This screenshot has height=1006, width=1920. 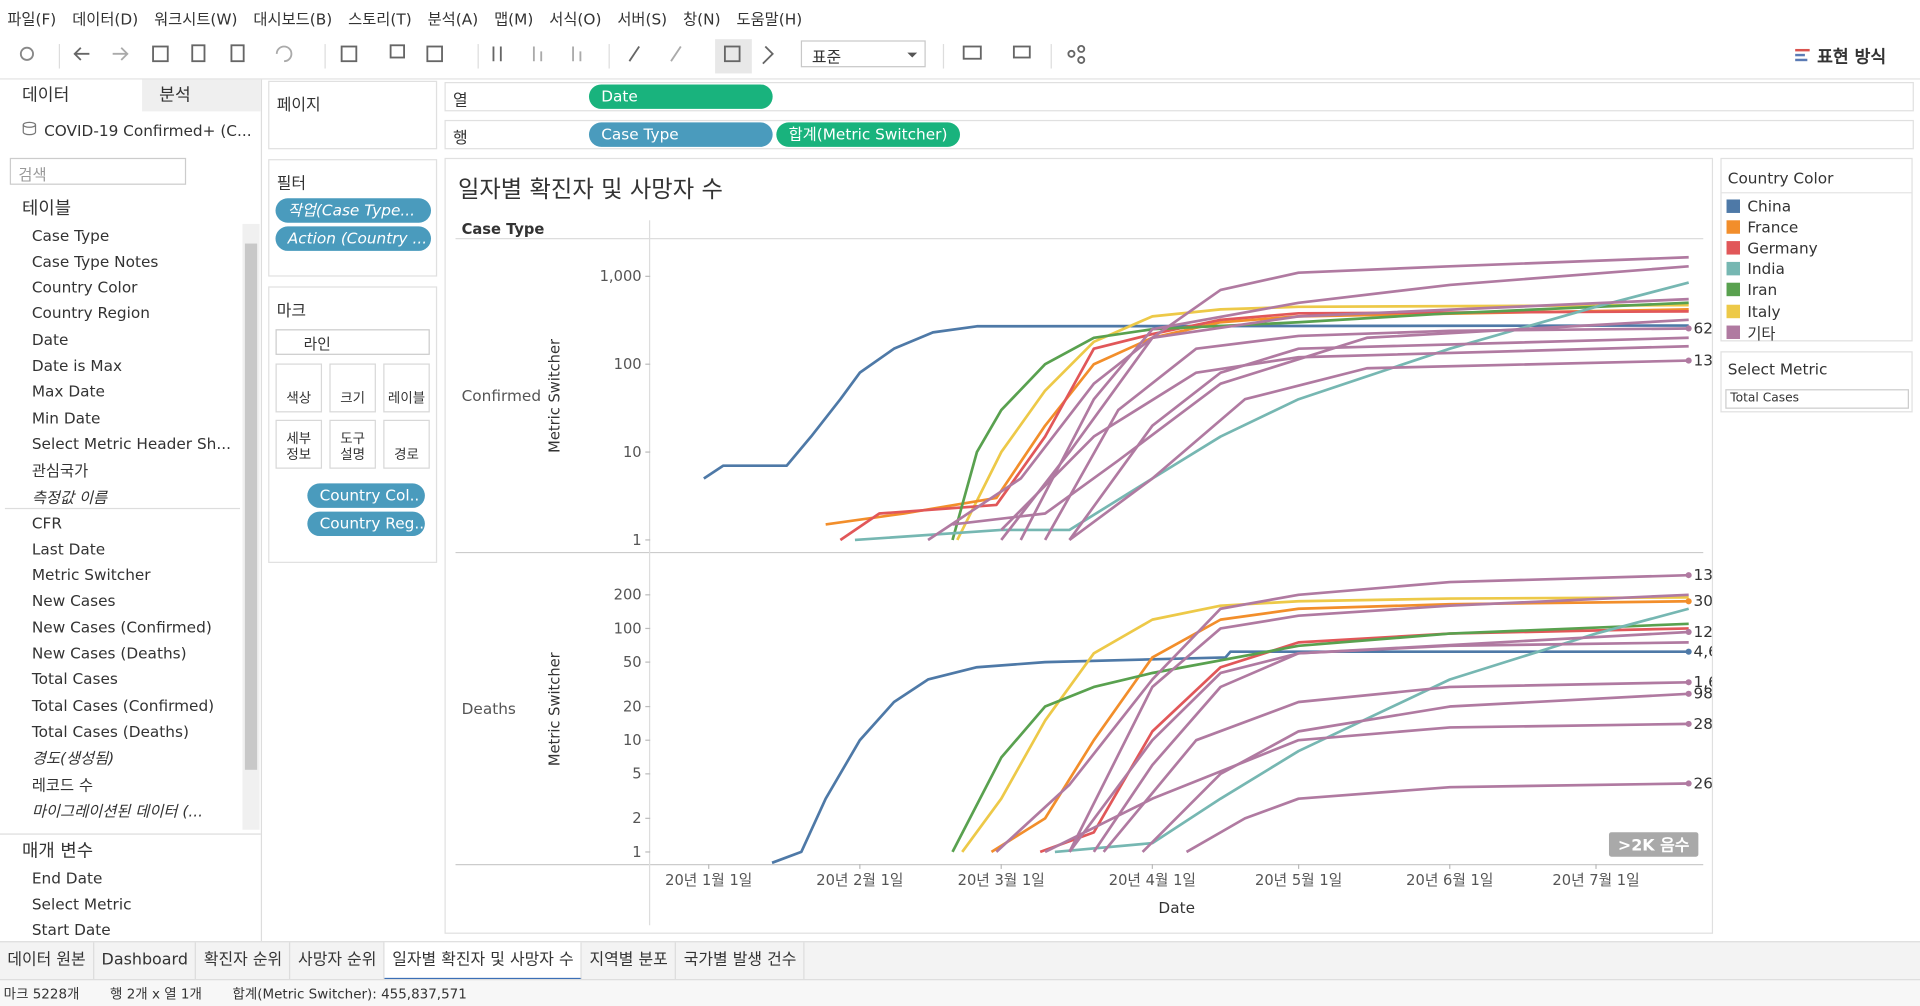 I want to click on field: Total Cases (Deaths), so click(x=105, y=731).